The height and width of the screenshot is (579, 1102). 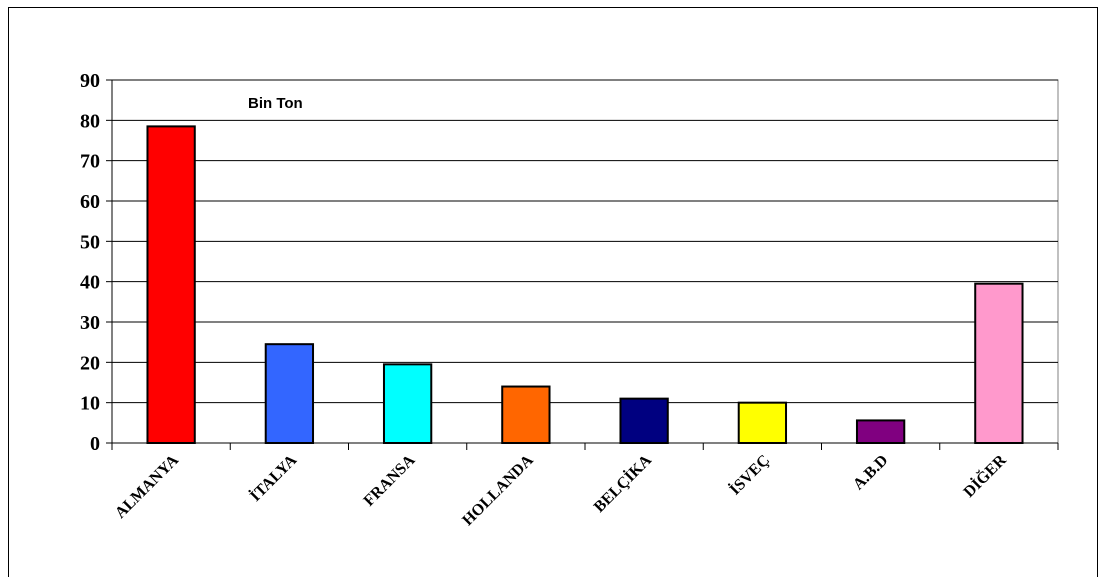 What do you see at coordinates (984, 475) in the screenshot?
I see `x-category-label: DİĞER` at bounding box center [984, 475].